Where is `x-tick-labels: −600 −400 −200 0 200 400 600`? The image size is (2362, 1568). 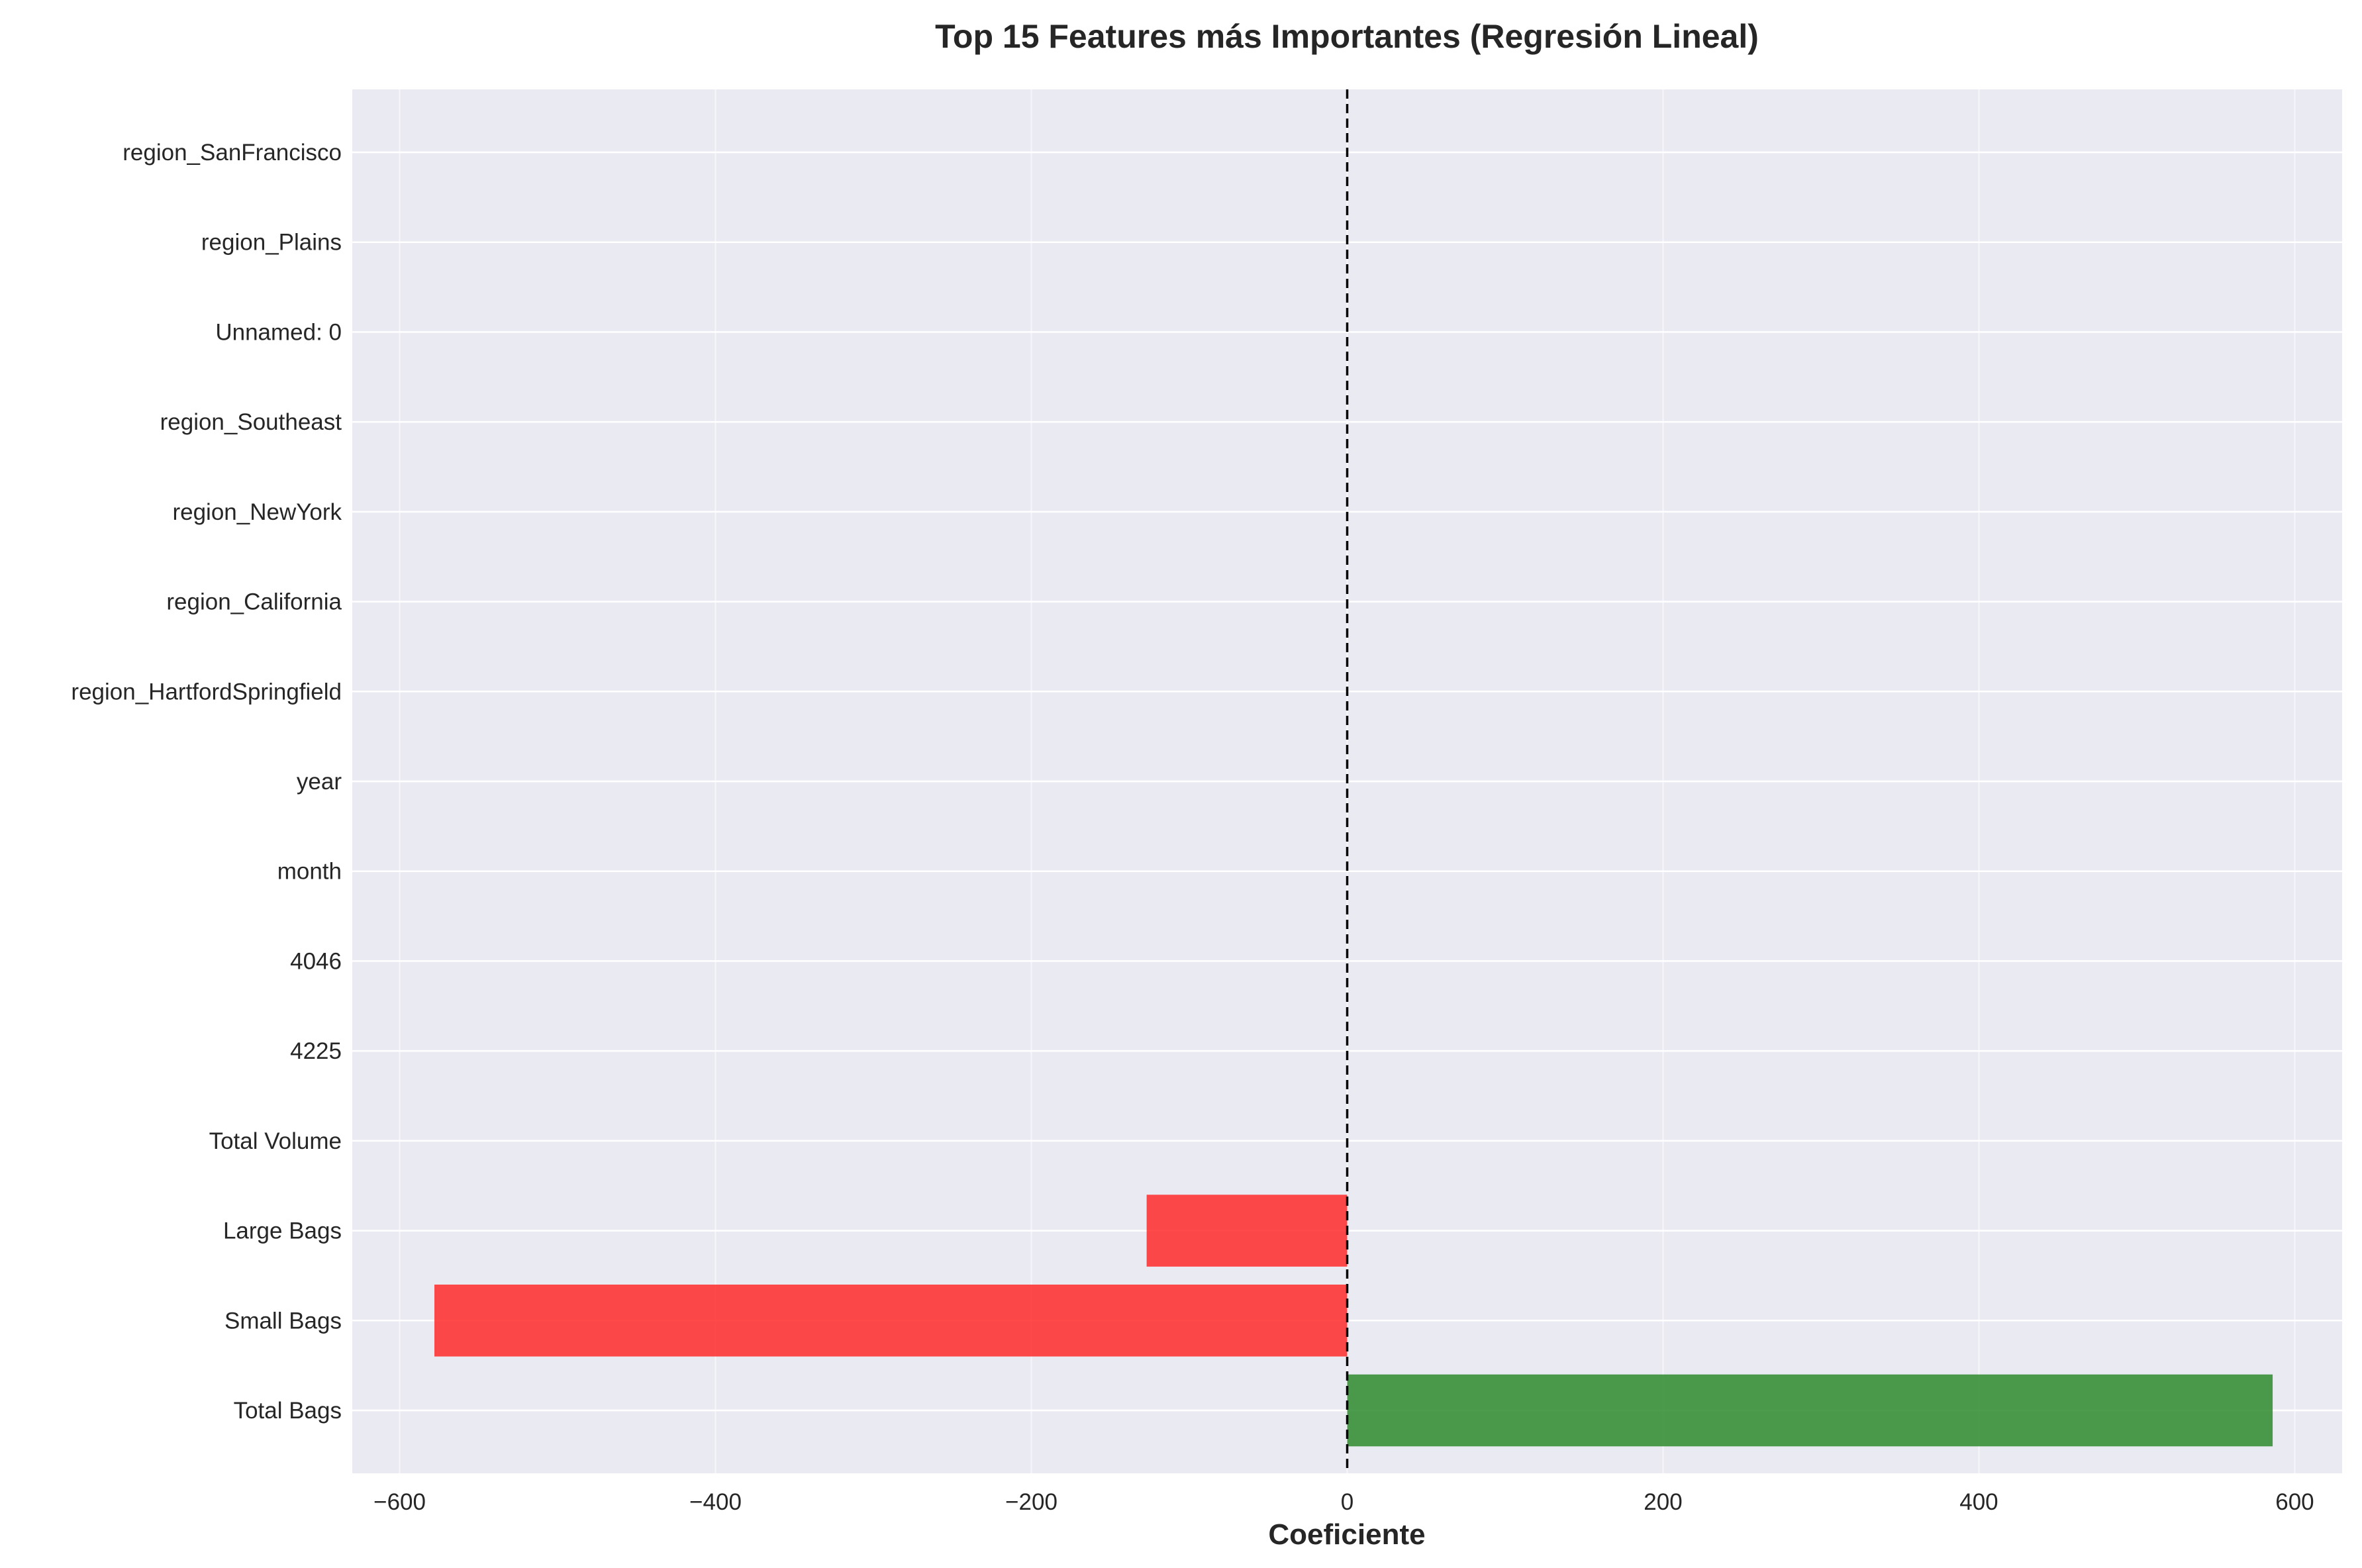 x-tick-labels: −600 −400 −200 0 200 400 600 is located at coordinates (1344, 1502).